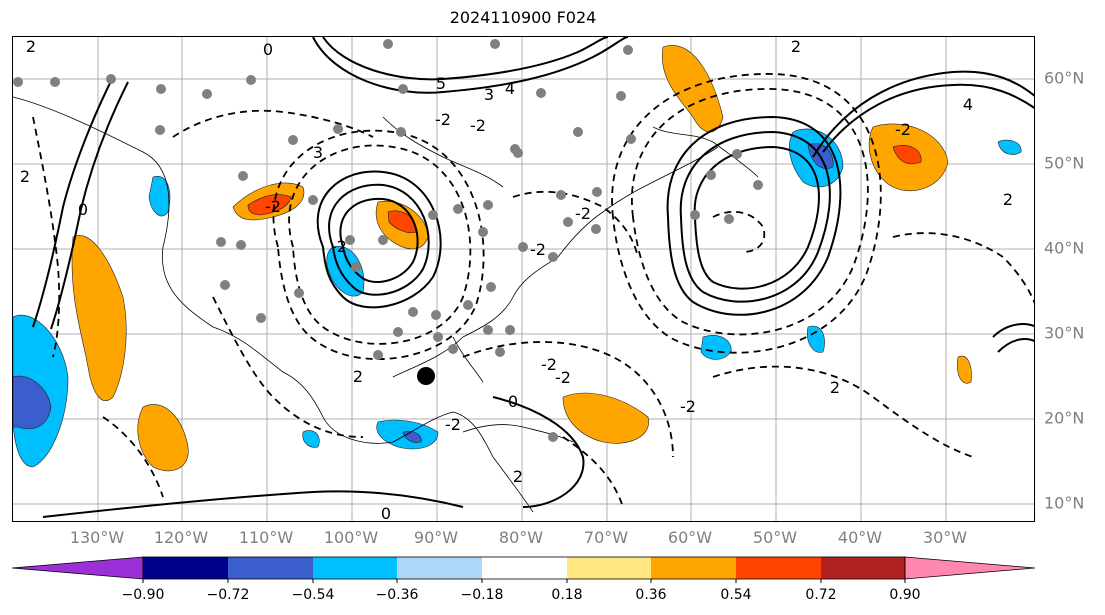  What do you see at coordinates (77, 568) in the screenshot?
I see `colorbar-extend-low` at bounding box center [77, 568].